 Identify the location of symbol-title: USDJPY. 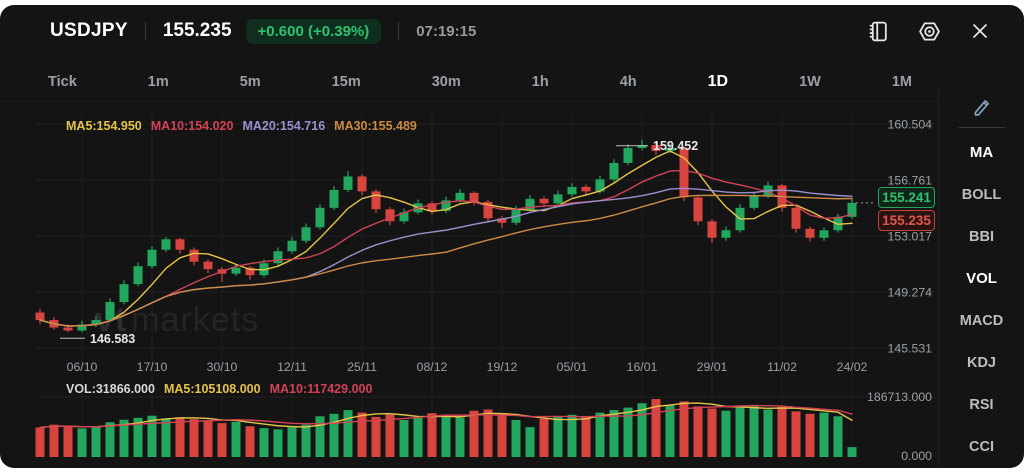
(89, 30).